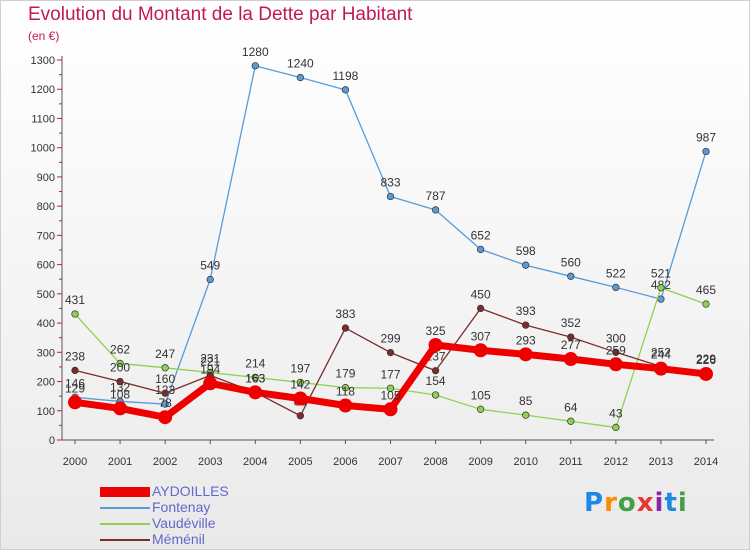 This screenshot has width=750, height=550. What do you see at coordinates (300, 368) in the screenshot?
I see `data-label: 197` at bounding box center [300, 368].